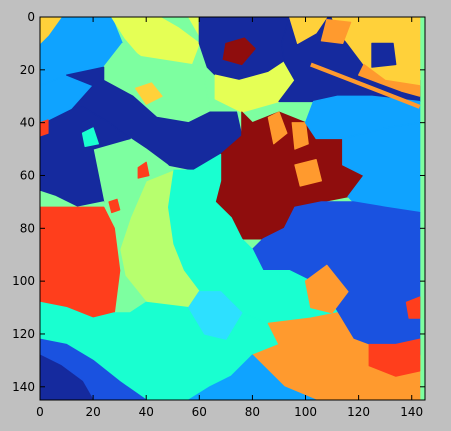  I want to click on y-tick-label: 60, so click(27, 175).